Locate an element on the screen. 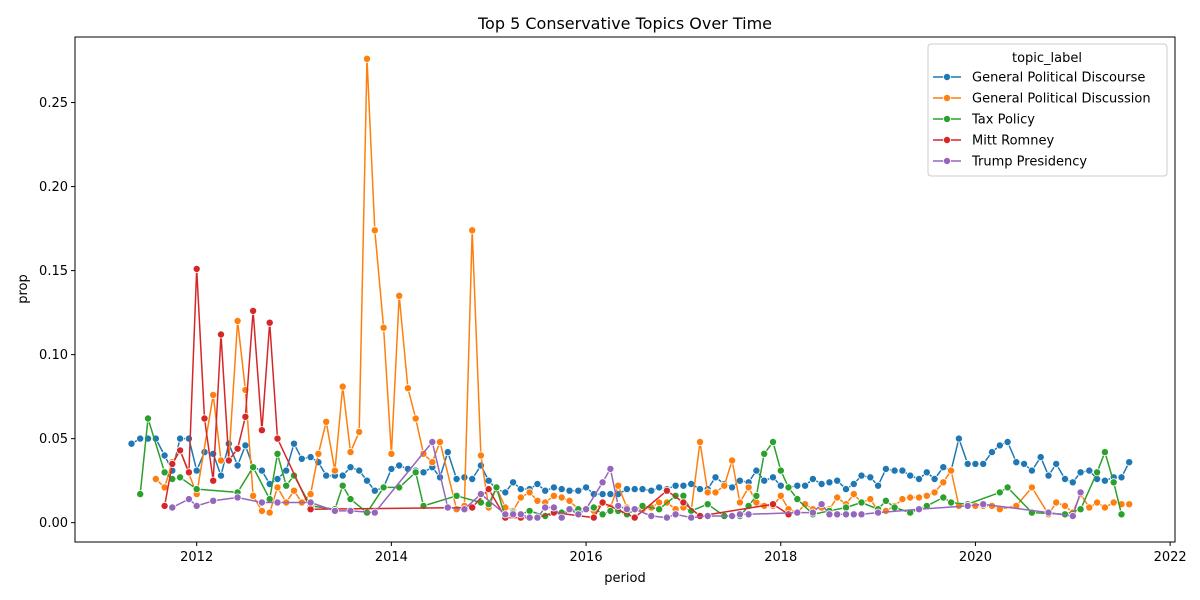 This screenshot has width=1200, height=600. legend-entry-label: Tax Policy is located at coordinates (1003, 120).